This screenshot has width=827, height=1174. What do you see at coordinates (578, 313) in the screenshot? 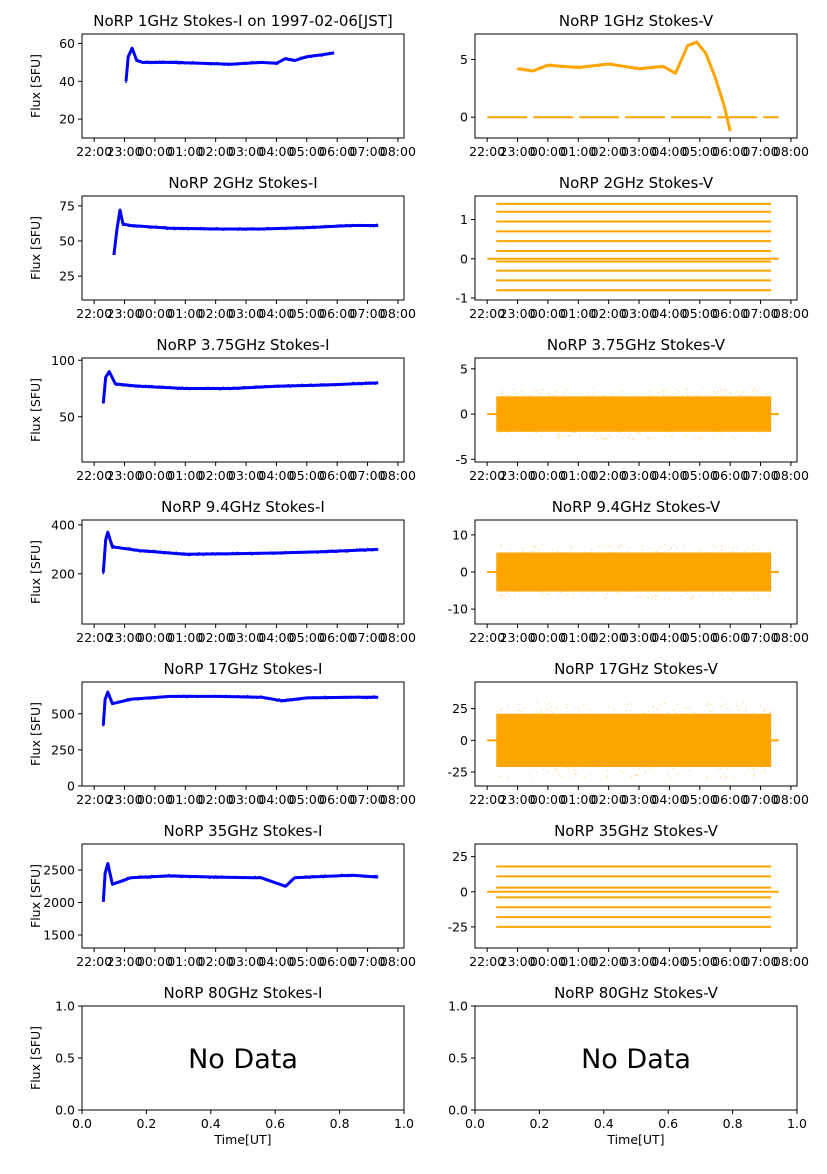
I see `x-tick-label: 01:00` at bounding box center [578, 313].